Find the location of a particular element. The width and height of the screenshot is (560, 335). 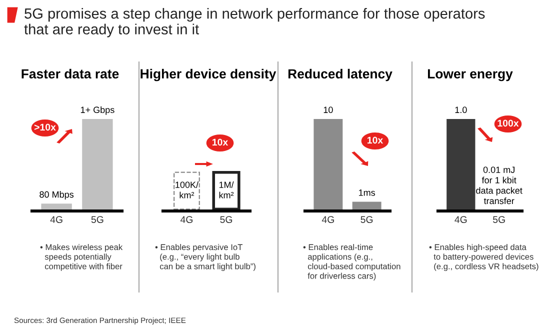

data-label: 1.0 is located at coordinates (461, 110).